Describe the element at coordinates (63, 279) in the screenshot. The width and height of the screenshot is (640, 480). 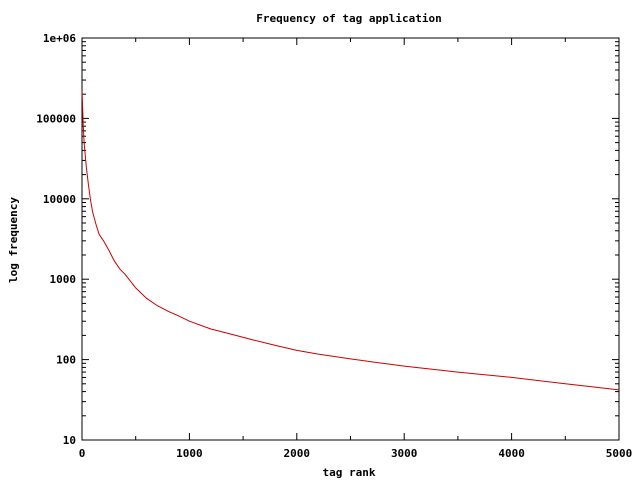
I see `y-tick-label: 1000` at that location.